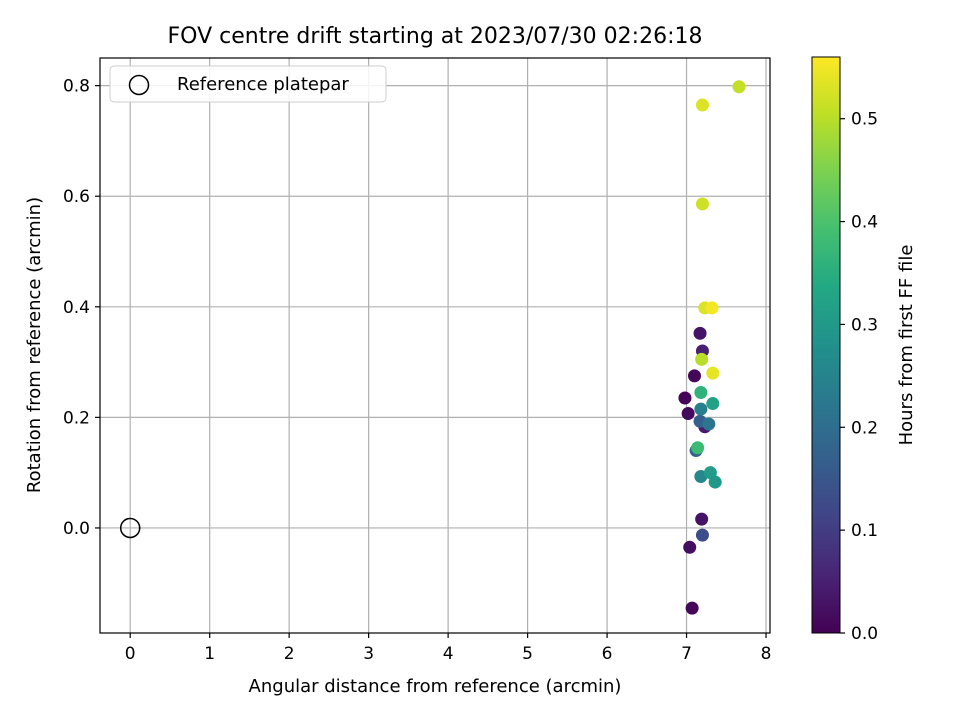 This screenshot has height=720, width=960. I want to click on y-axis-ticks: 0.0 0.2 0.4 0.6 0.8, so click(81, 308).